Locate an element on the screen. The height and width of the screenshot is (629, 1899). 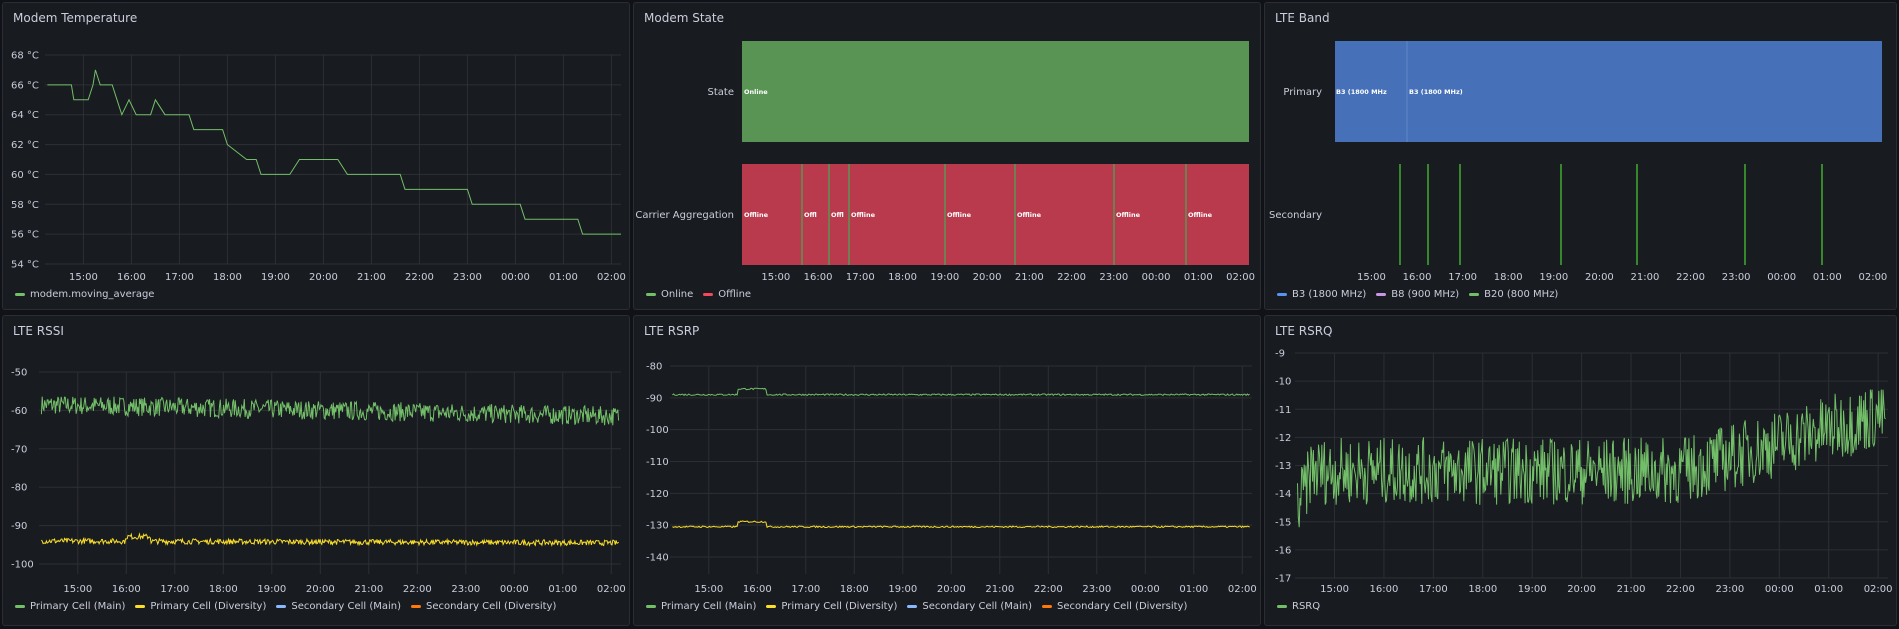
y-tick-label: 54 °C is located at coordinates (25, 265).